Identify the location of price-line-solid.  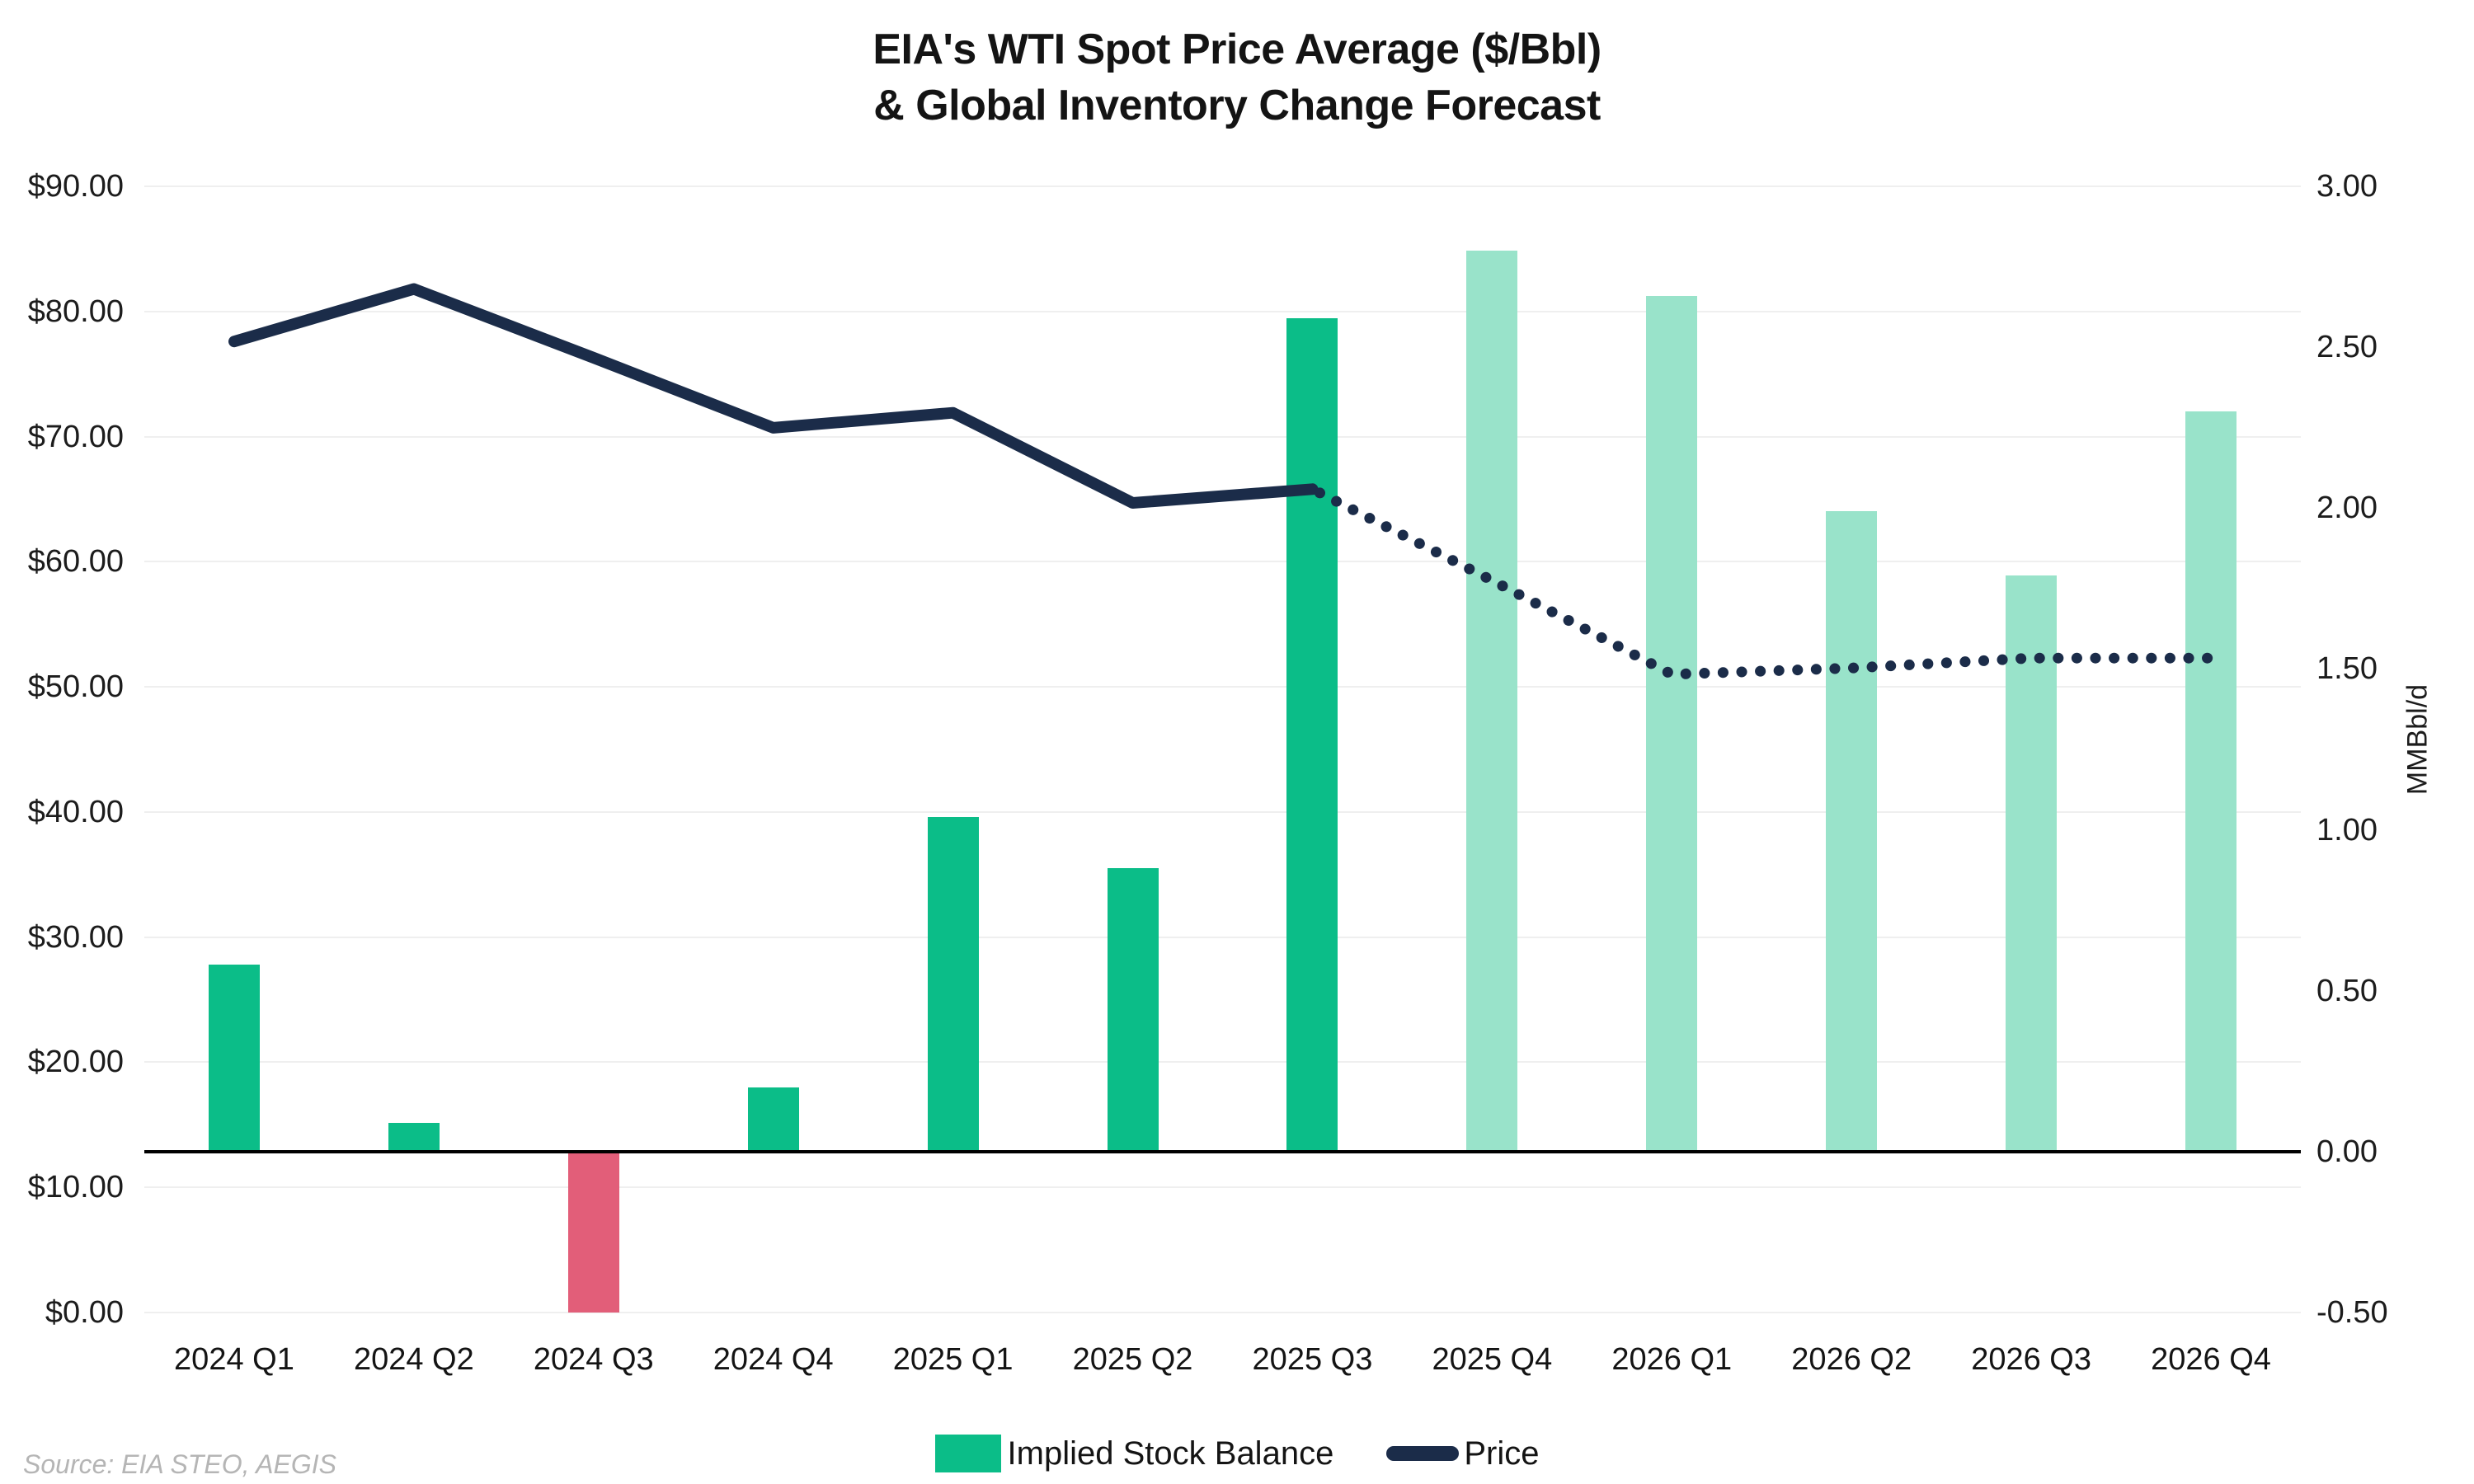
(773, 396).